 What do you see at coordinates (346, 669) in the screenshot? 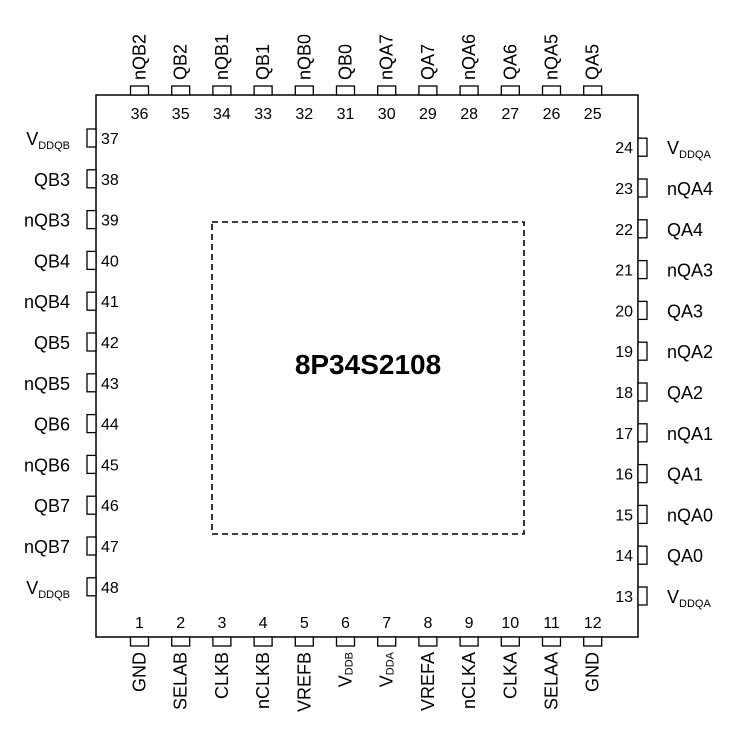
I see `pin-label: VDDB` at bounding box center [346, 669].